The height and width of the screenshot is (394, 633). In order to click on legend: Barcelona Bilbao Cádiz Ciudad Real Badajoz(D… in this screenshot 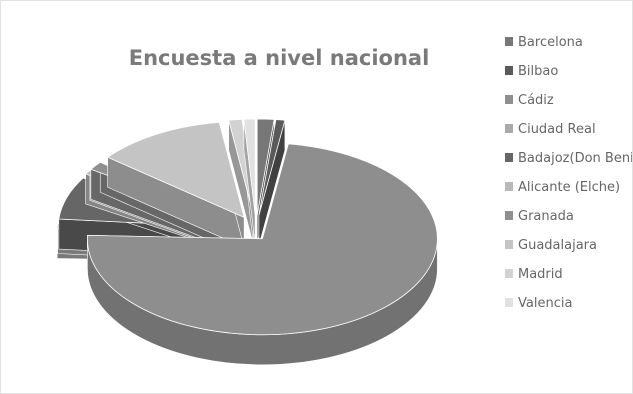, I will do `click(568, 173)`.